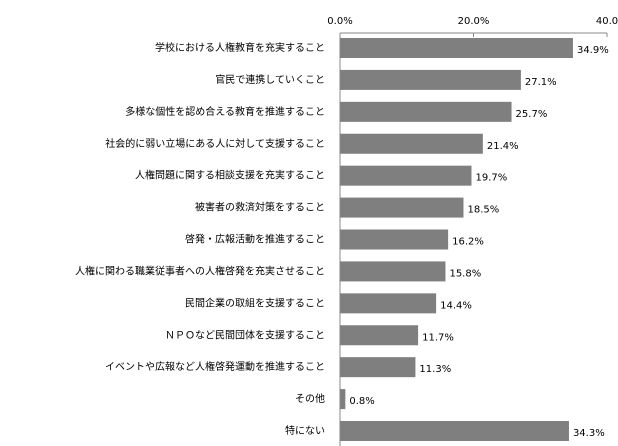  Describe the element at coordinates (215, 366) in the screenshot. I see `category-label: イベントや広報など人権啓発運動を推進すること` at that location.